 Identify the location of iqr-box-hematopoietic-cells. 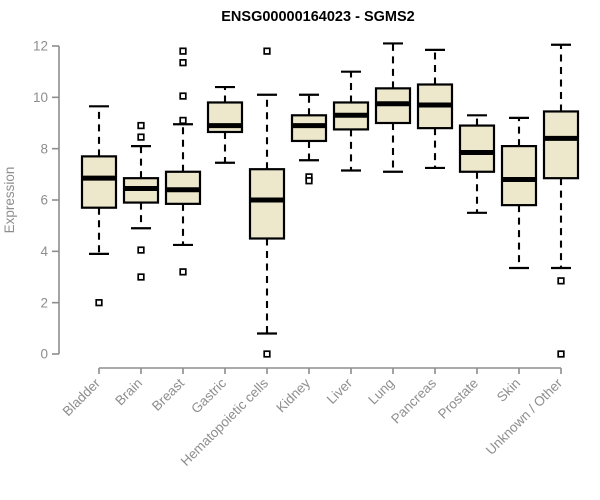
(267, 204).